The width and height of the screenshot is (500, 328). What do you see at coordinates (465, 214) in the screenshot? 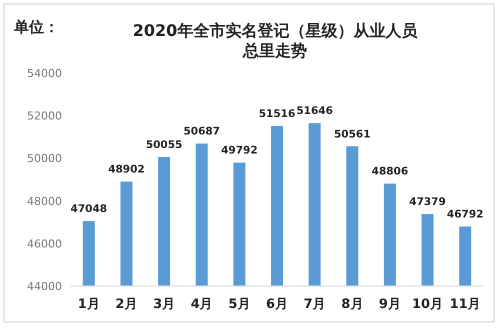
I see `data-label: 46792` at bounding box center [465, 214].